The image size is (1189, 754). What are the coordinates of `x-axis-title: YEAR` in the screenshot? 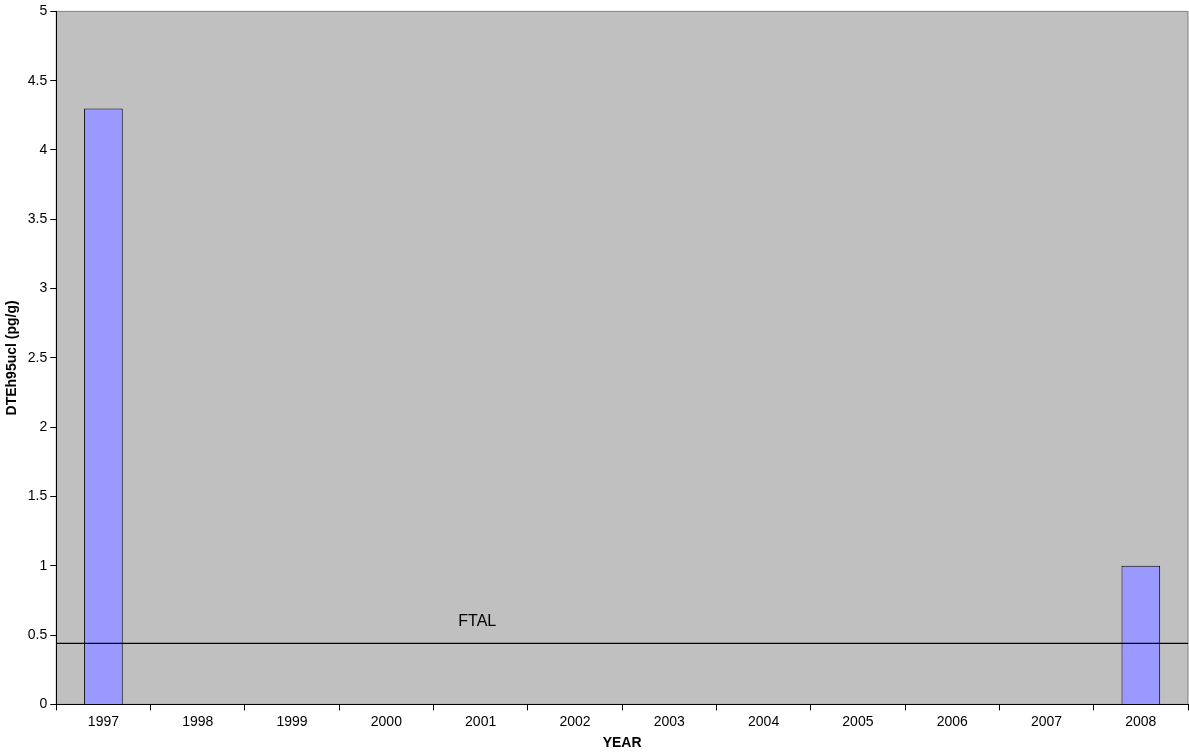 It's located at (622, 742).